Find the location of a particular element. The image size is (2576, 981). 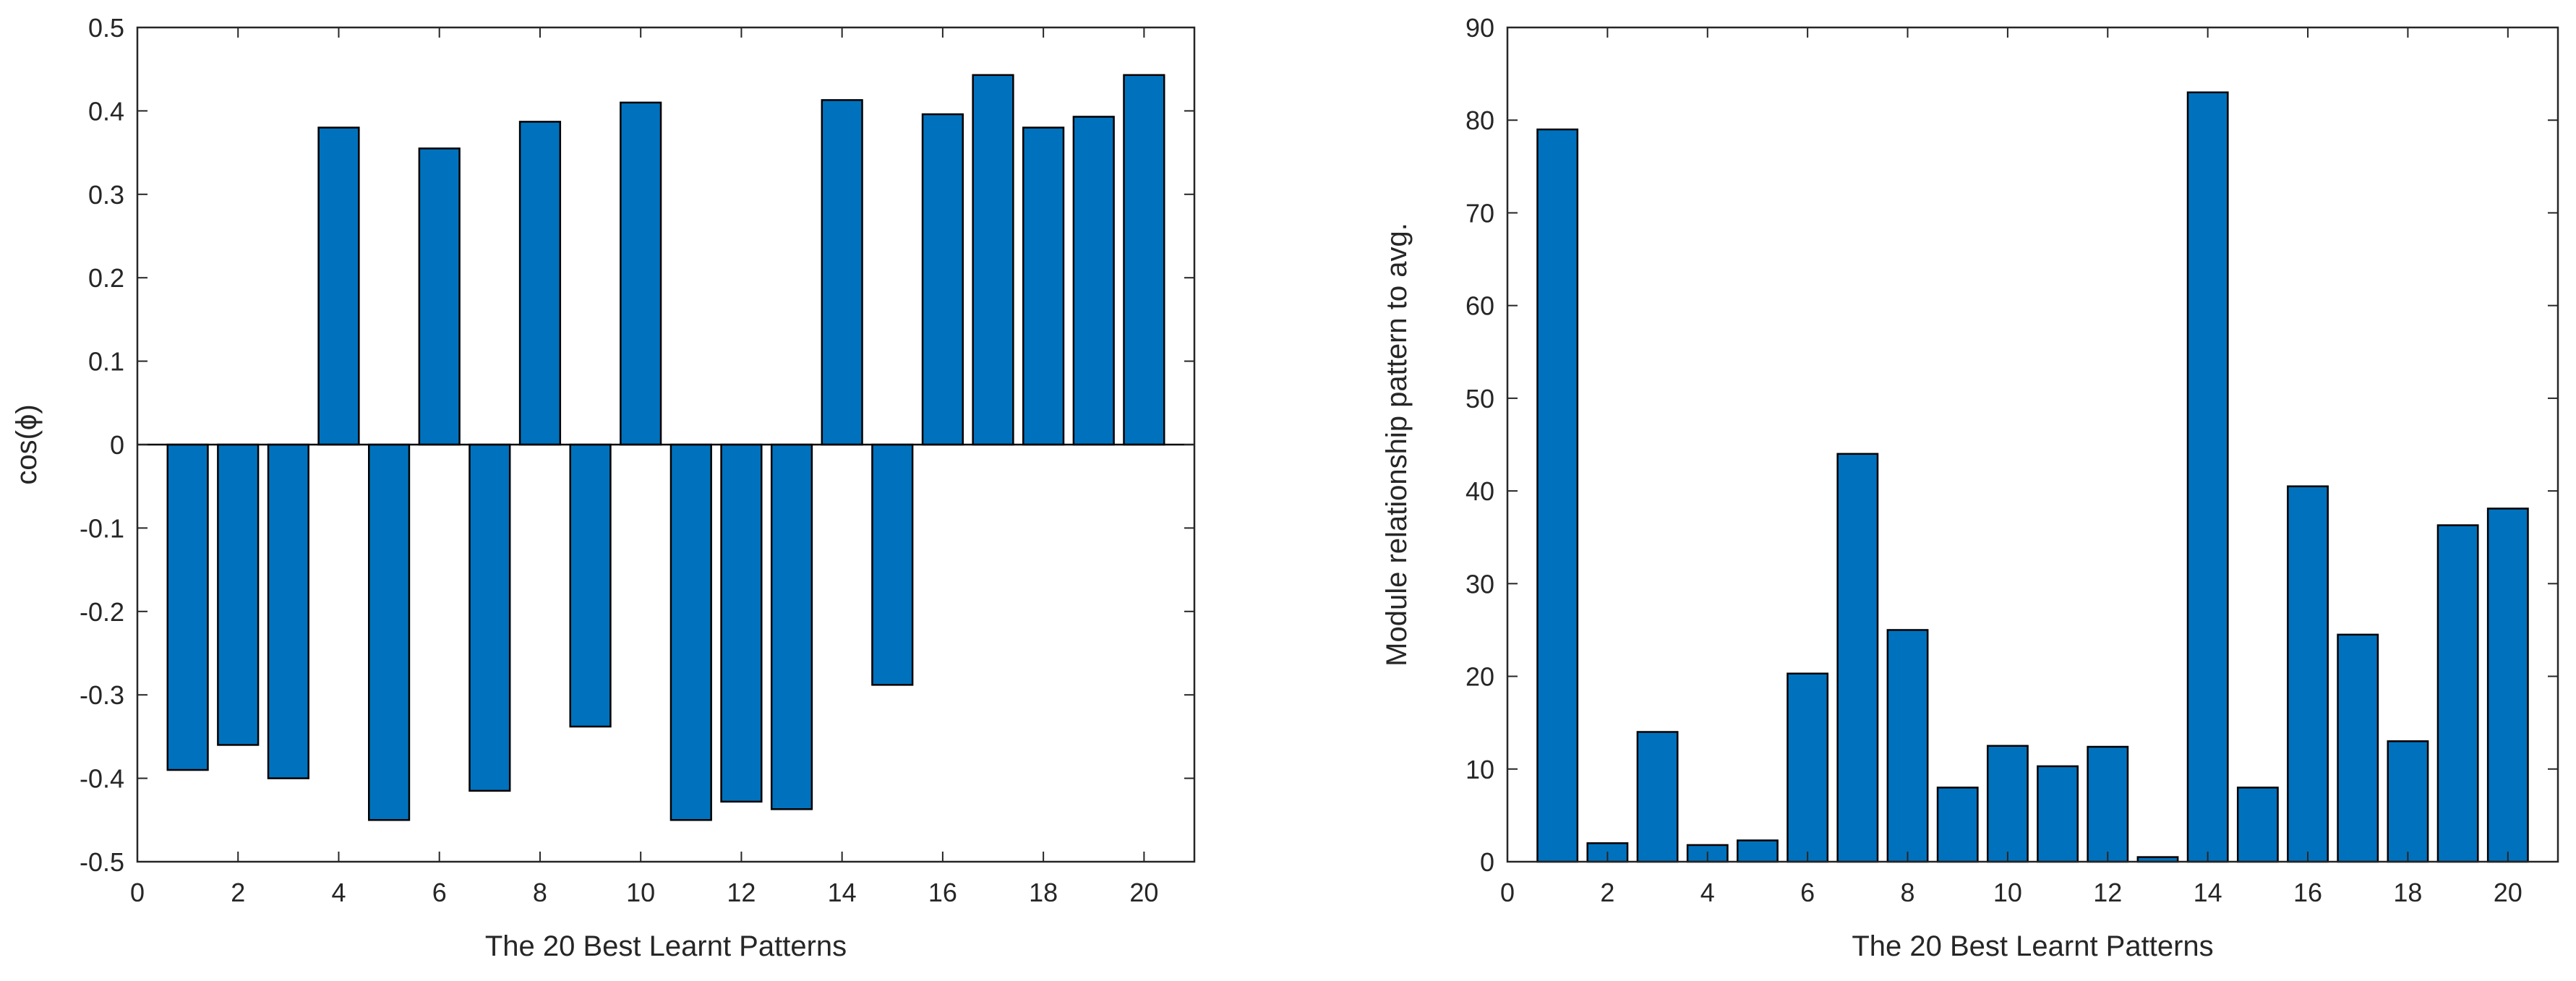

left-x-tick-label: 4 is located at coordinates (338, 892).